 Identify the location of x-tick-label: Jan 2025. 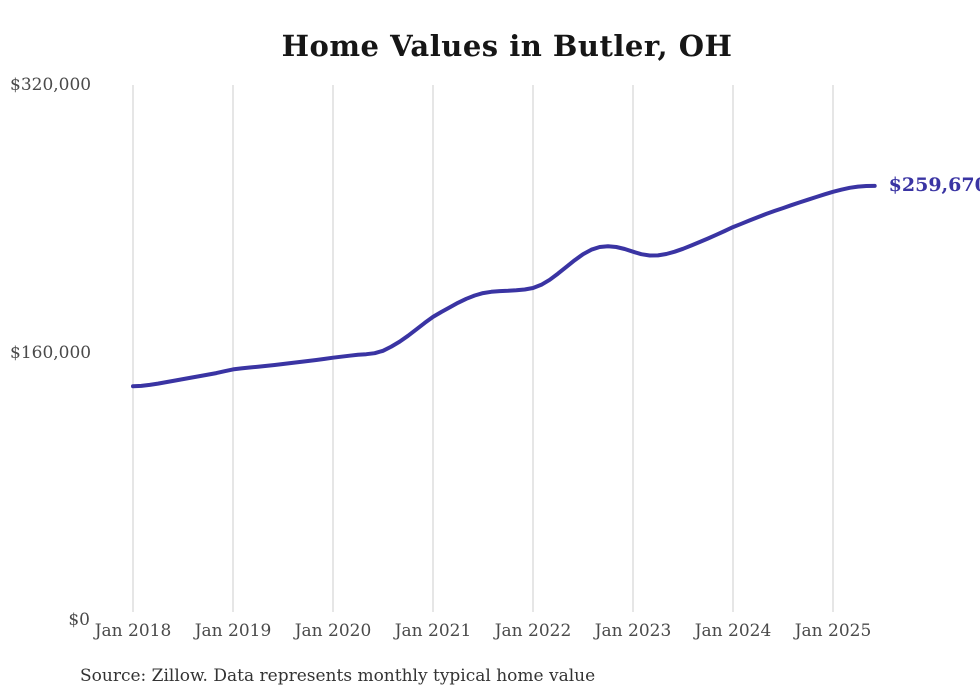
(833, 631).